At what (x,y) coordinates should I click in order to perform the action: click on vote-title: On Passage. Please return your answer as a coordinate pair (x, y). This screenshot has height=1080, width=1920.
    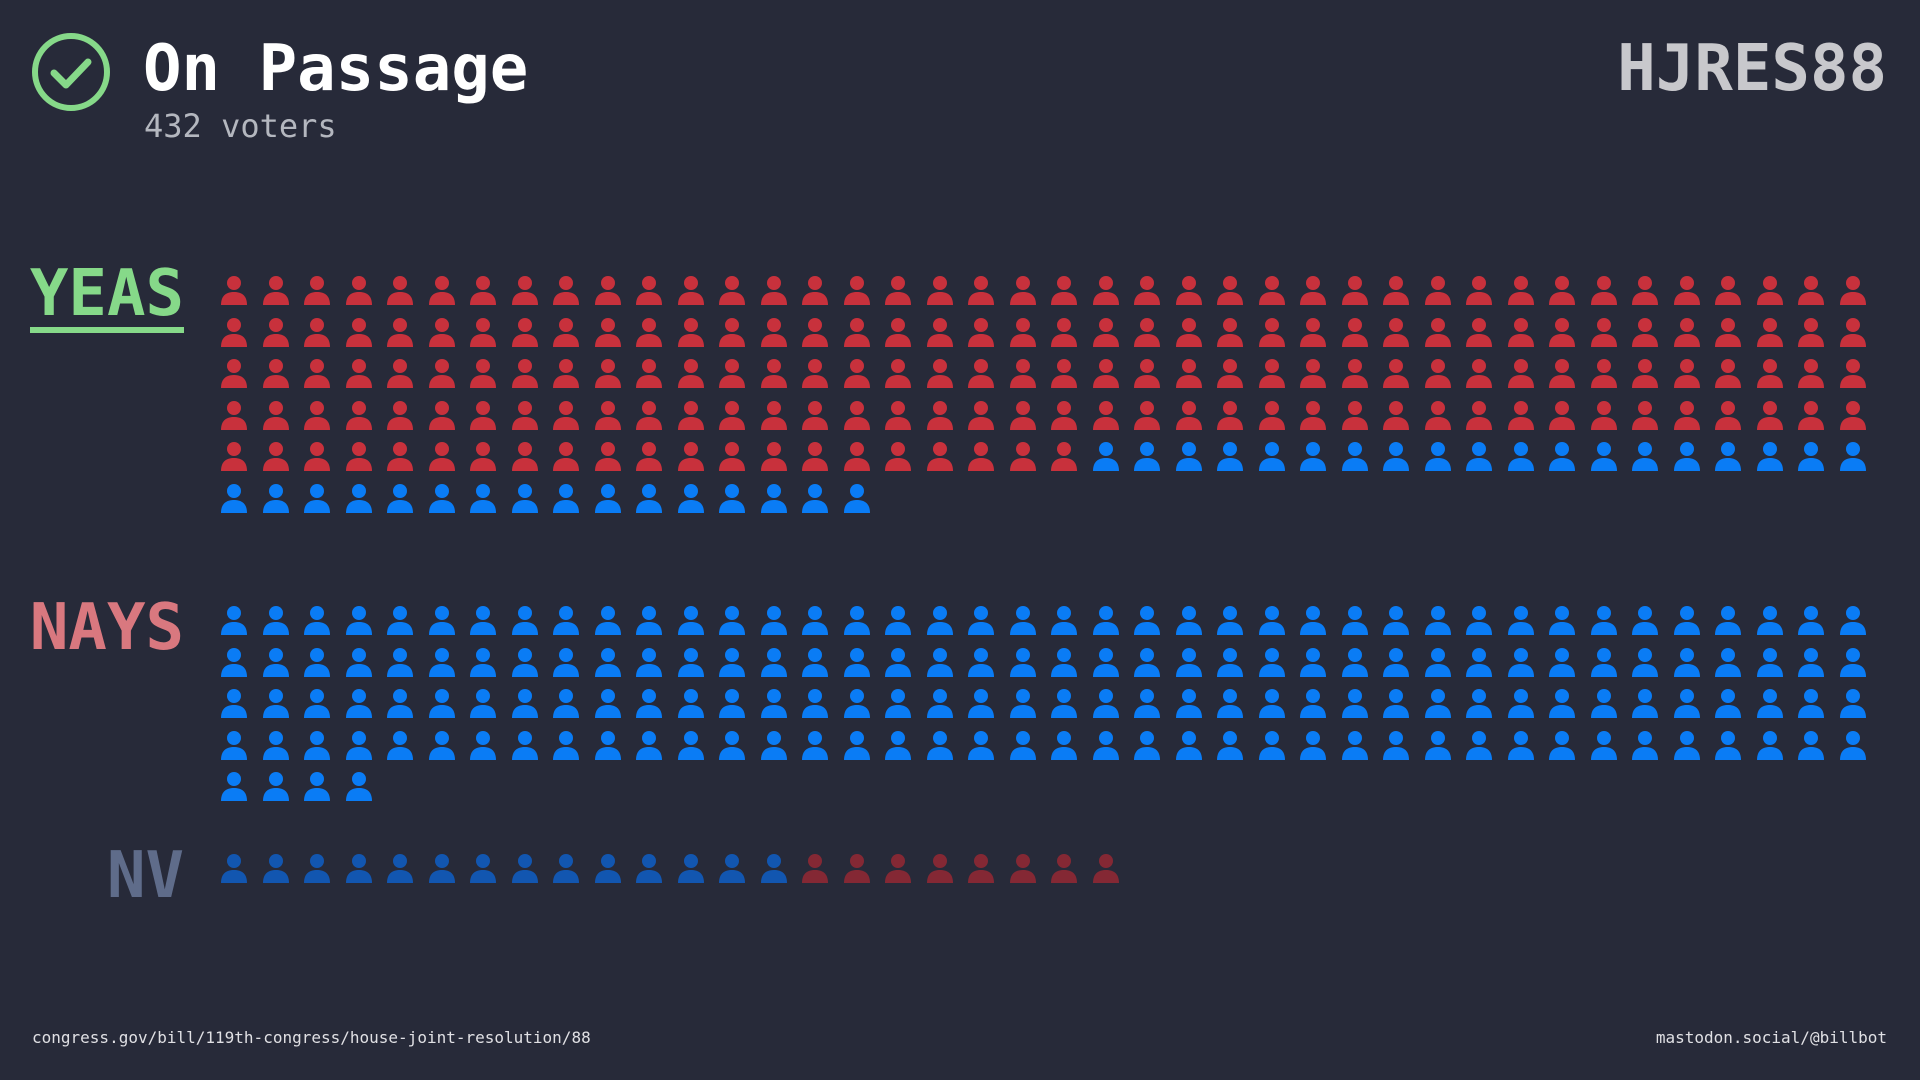
    Looking at the image, I should click on (336, 69).